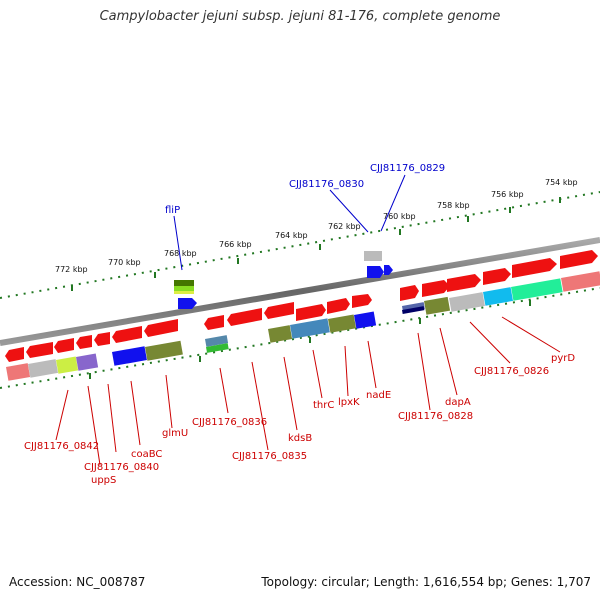 This screenshot has height=600, width=600. I want to click on label-pyrd: pyrD, so click(563, 358).